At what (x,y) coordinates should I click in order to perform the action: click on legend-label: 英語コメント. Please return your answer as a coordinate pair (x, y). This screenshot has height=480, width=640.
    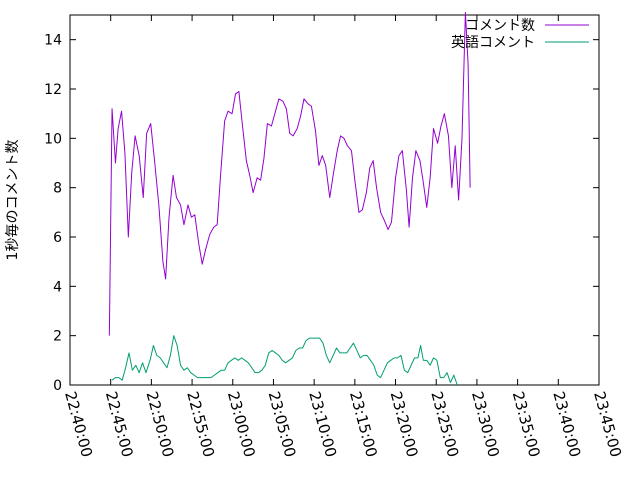
    Looking at the image, I should click on (493, 42).